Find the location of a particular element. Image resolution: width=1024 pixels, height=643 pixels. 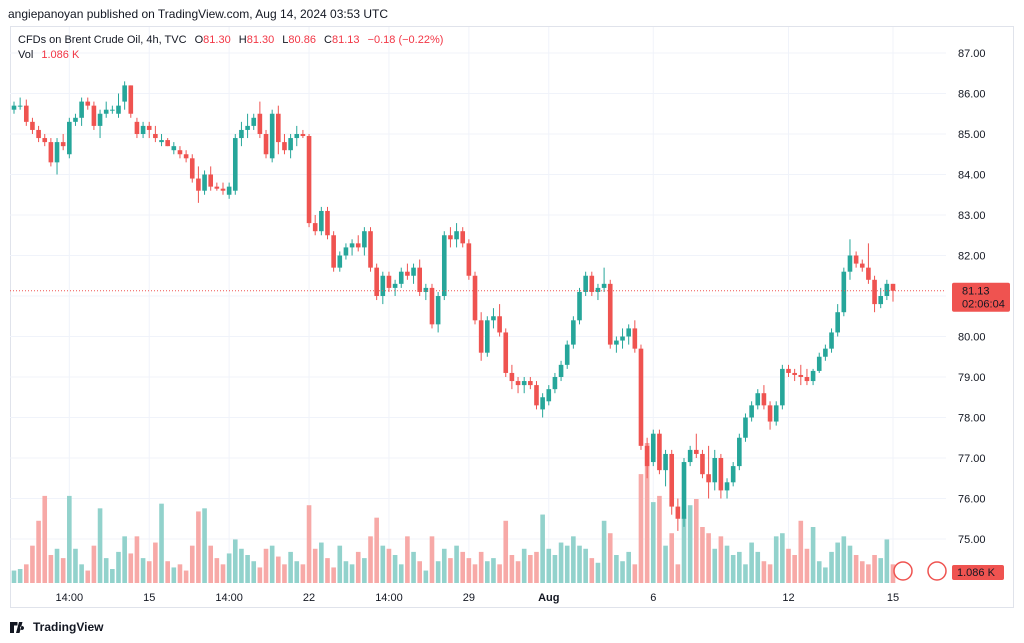

x-tick-label: 15 is located at coordinates (893, 598).